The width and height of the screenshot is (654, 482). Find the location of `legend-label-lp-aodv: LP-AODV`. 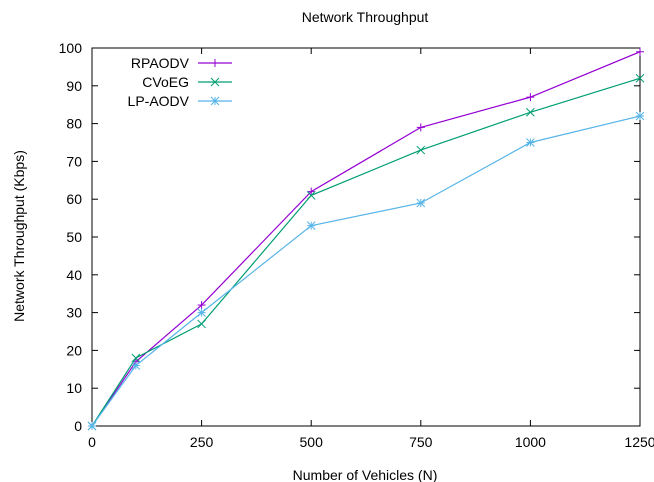

legend-label-lp-aodv: LP-AODV is located at coordinates (159, 101).